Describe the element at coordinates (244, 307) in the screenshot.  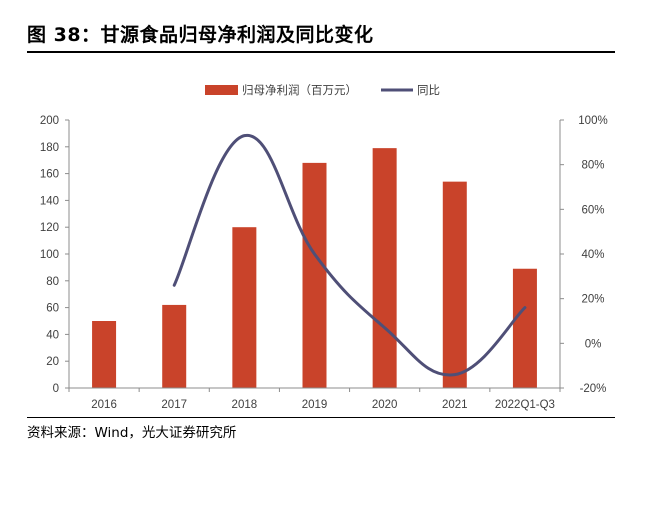
I see `bar-2018` at that location.